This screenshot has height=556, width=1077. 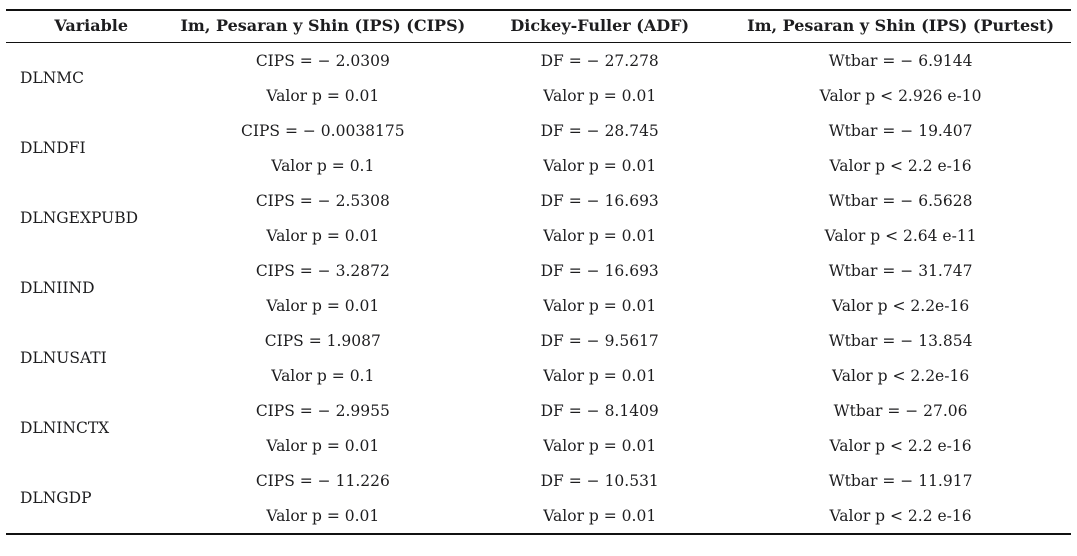 I want to click on statistic-value: Wtbar = − 31.747, so click(x=900, y=270).